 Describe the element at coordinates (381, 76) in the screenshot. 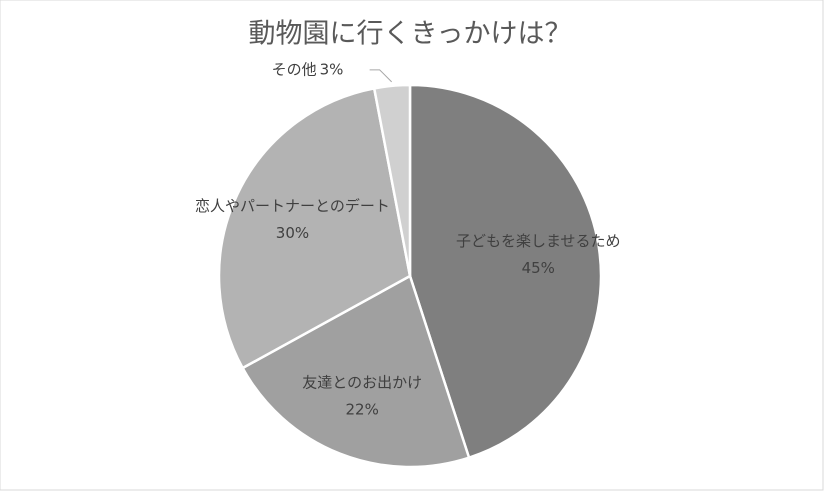

I see `leader-line` at that location.